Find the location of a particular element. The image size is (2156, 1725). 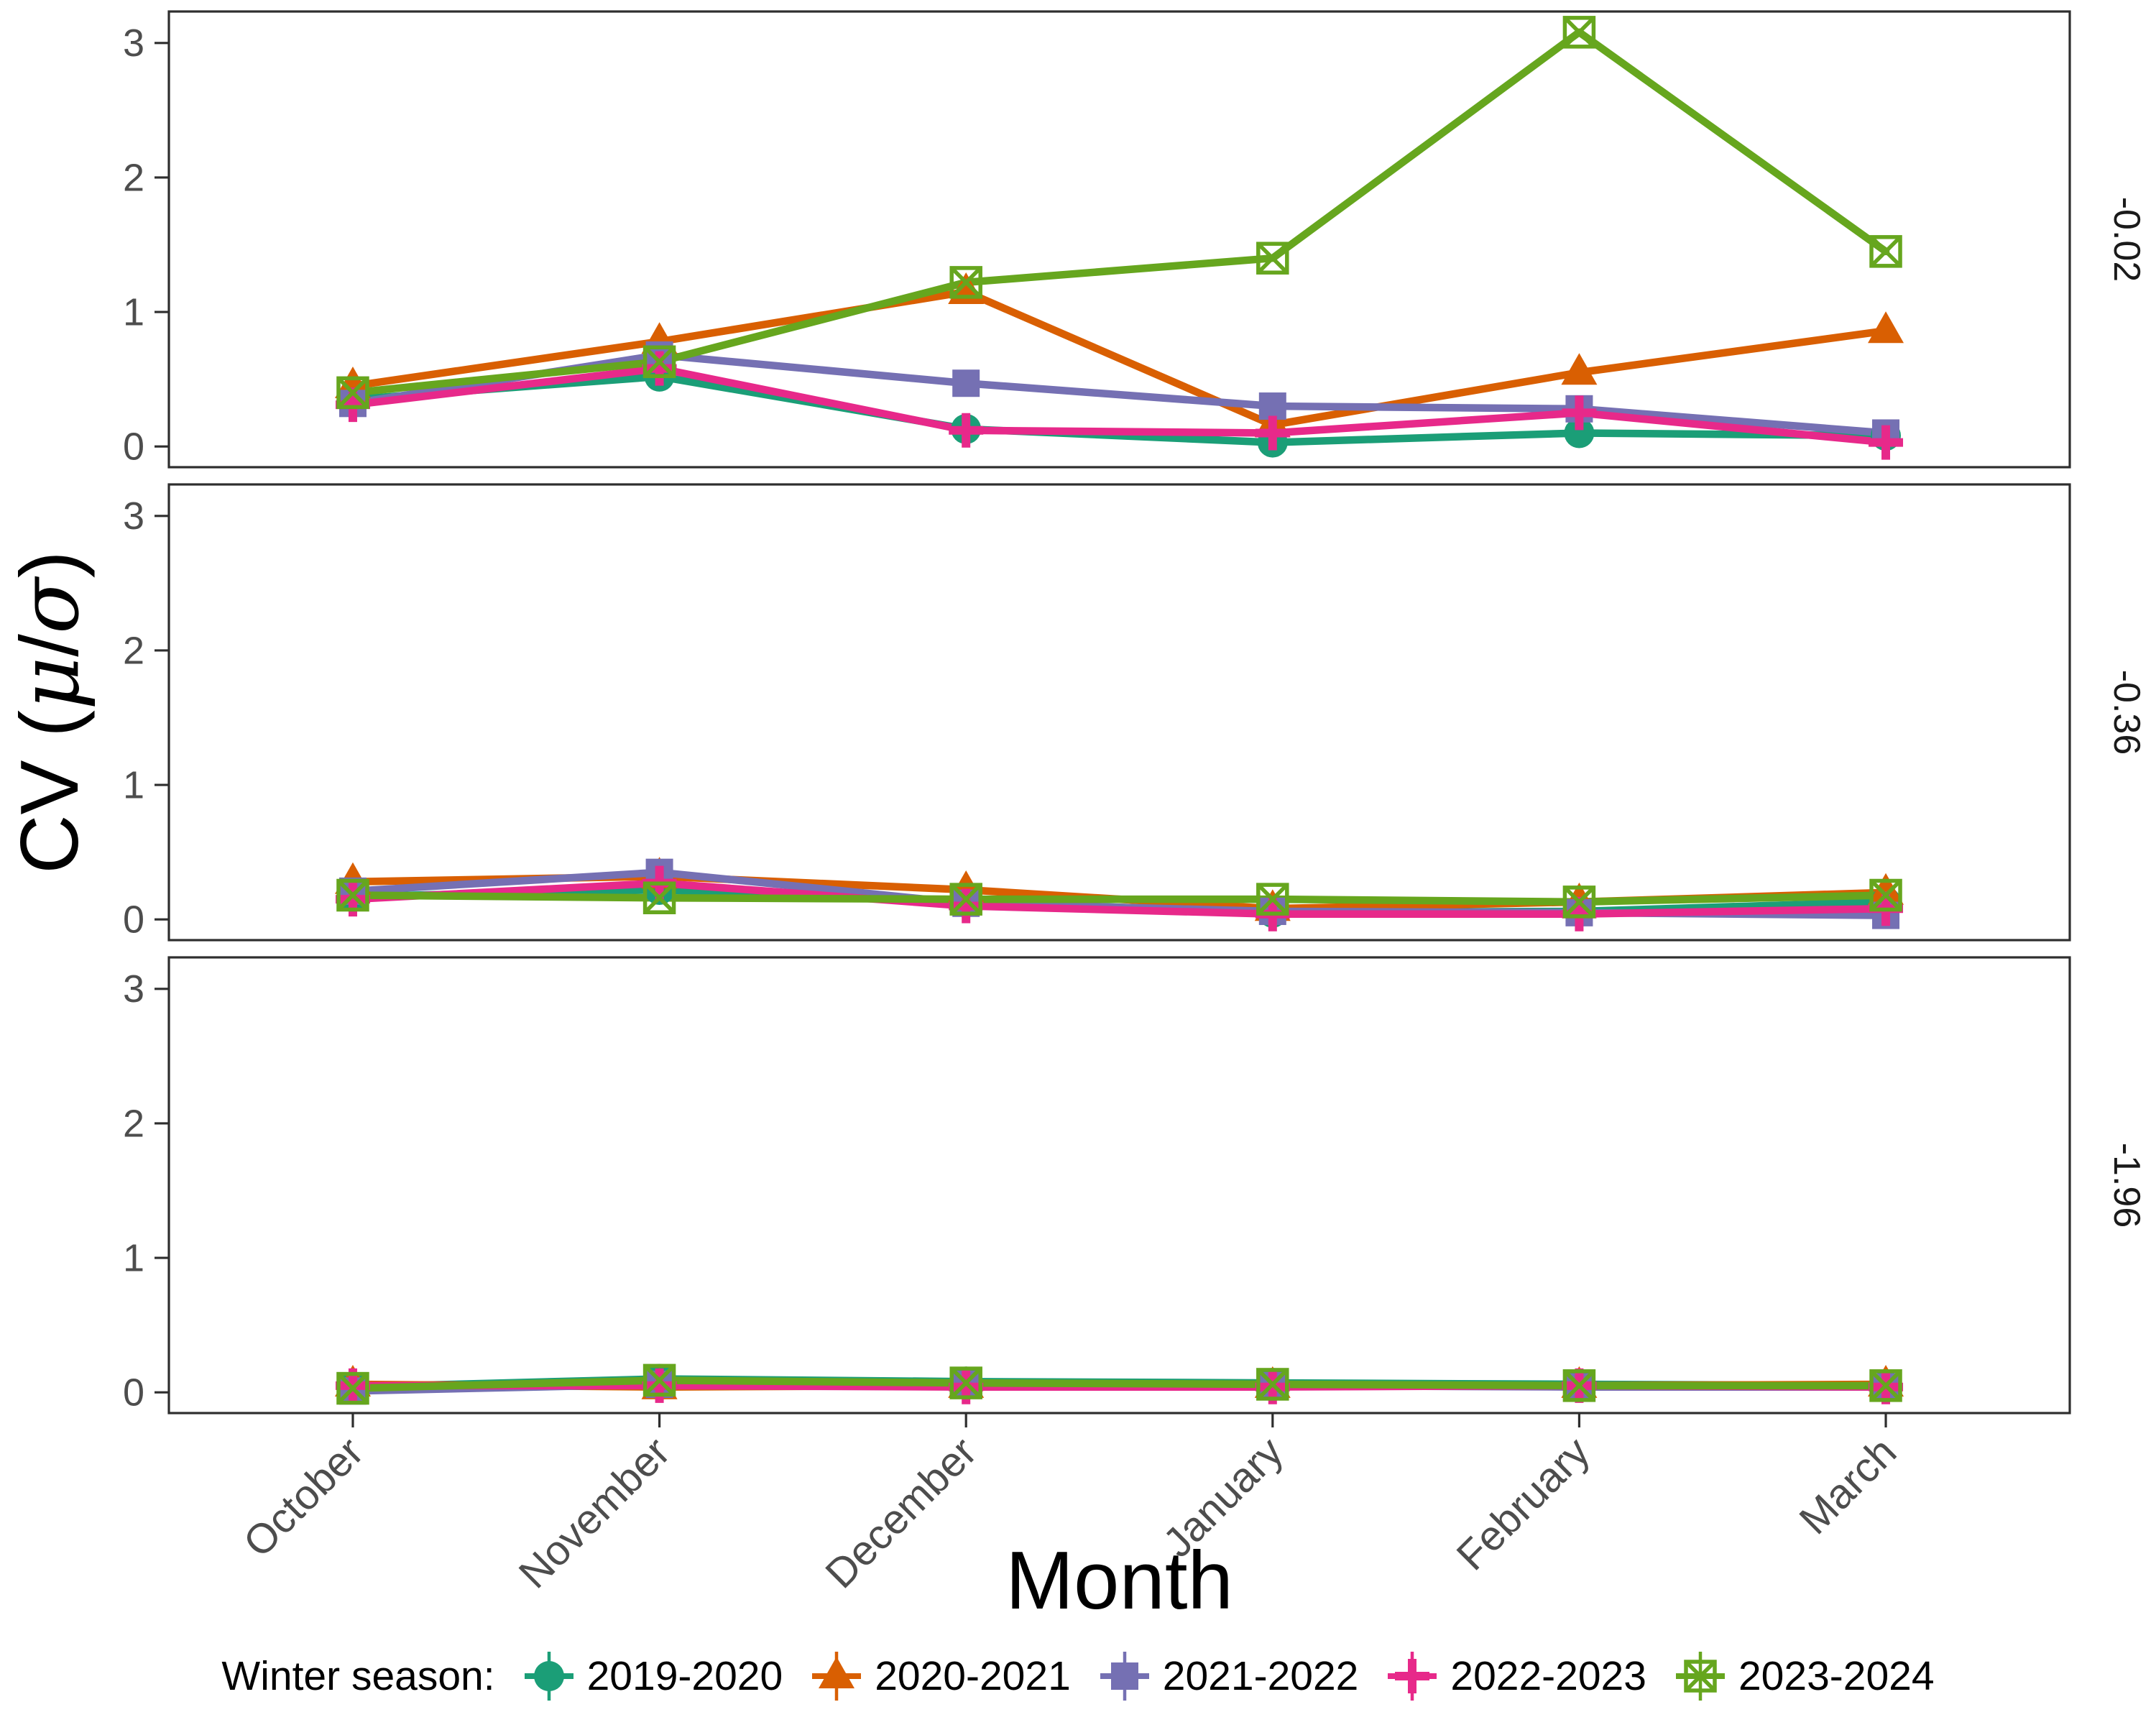

legend-entry-label: 2020-2021 is located at coordinates (973, 1676).